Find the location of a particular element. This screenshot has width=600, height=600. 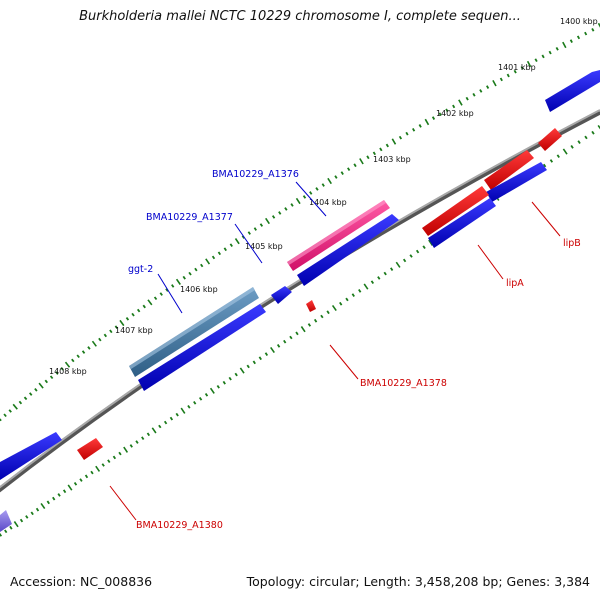

gene-label-lipb: lipB is located at coordinates (572, 243).